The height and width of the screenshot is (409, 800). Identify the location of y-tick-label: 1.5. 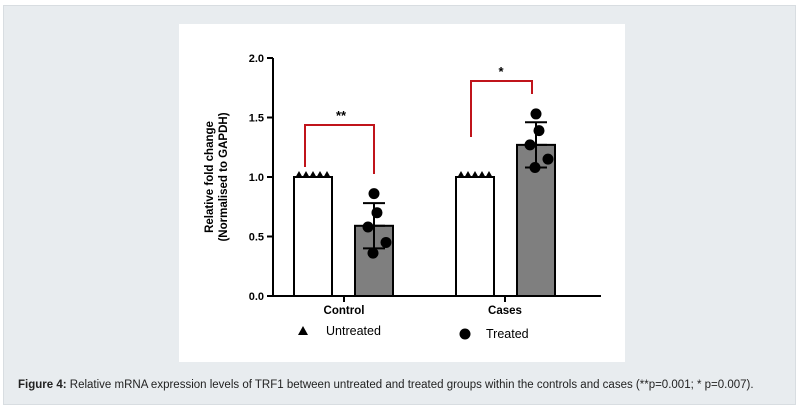
(256, 119).